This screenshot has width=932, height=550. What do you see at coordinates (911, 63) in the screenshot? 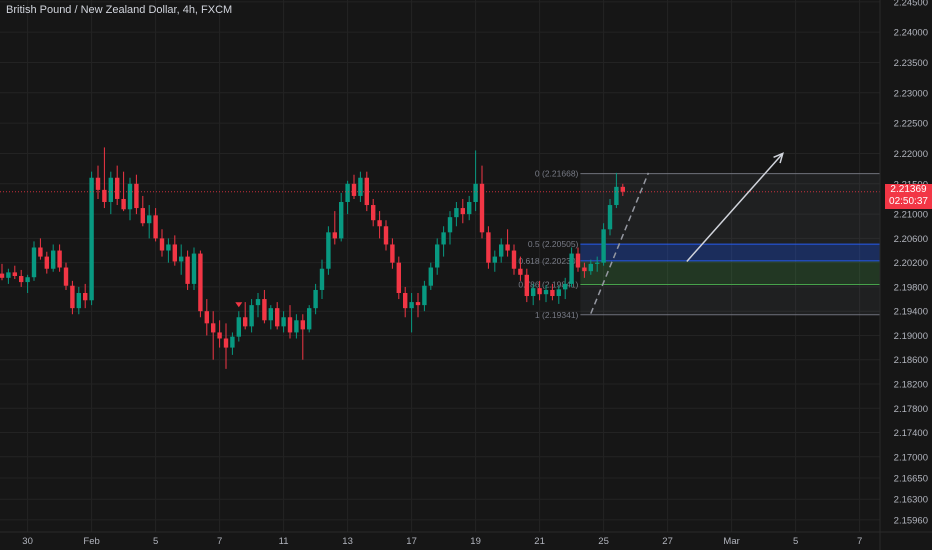
I see `price-tick-label: 2.23500` at bounding box center [911, 63].